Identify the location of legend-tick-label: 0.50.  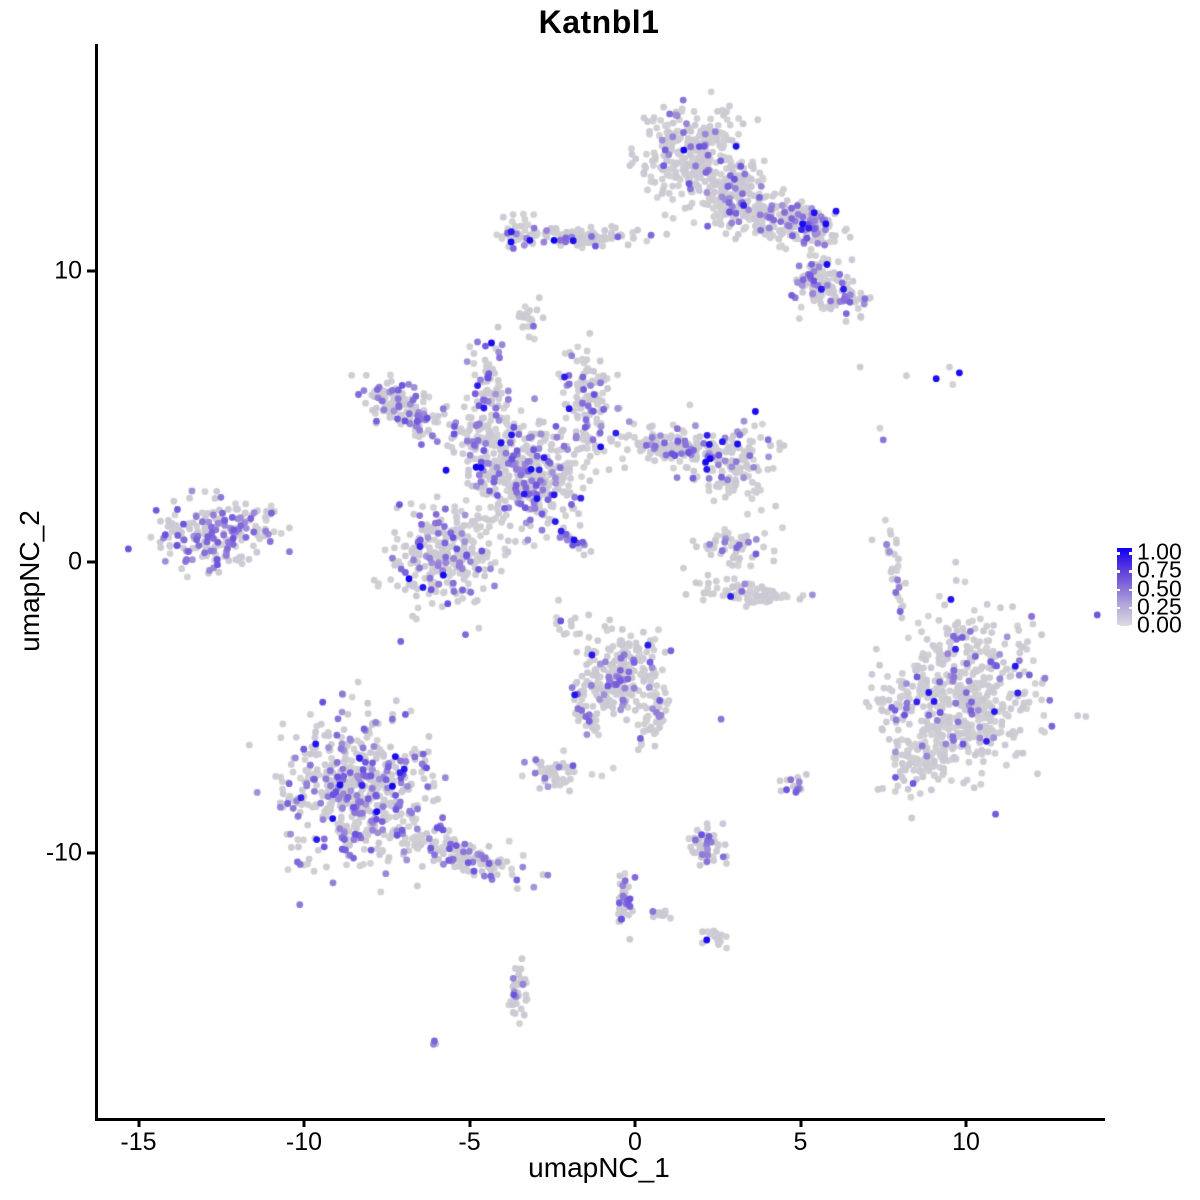
(1159, 588).